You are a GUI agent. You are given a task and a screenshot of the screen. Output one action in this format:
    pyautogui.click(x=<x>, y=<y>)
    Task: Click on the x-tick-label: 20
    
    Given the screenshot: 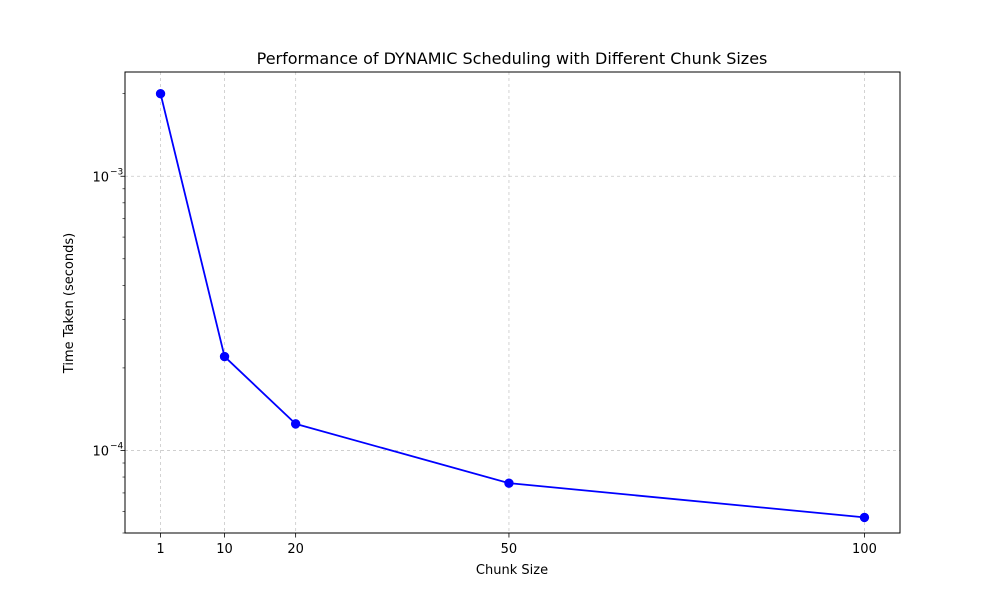 What is the action you would take?
    pyautogui.click(x=295, y=549)
    